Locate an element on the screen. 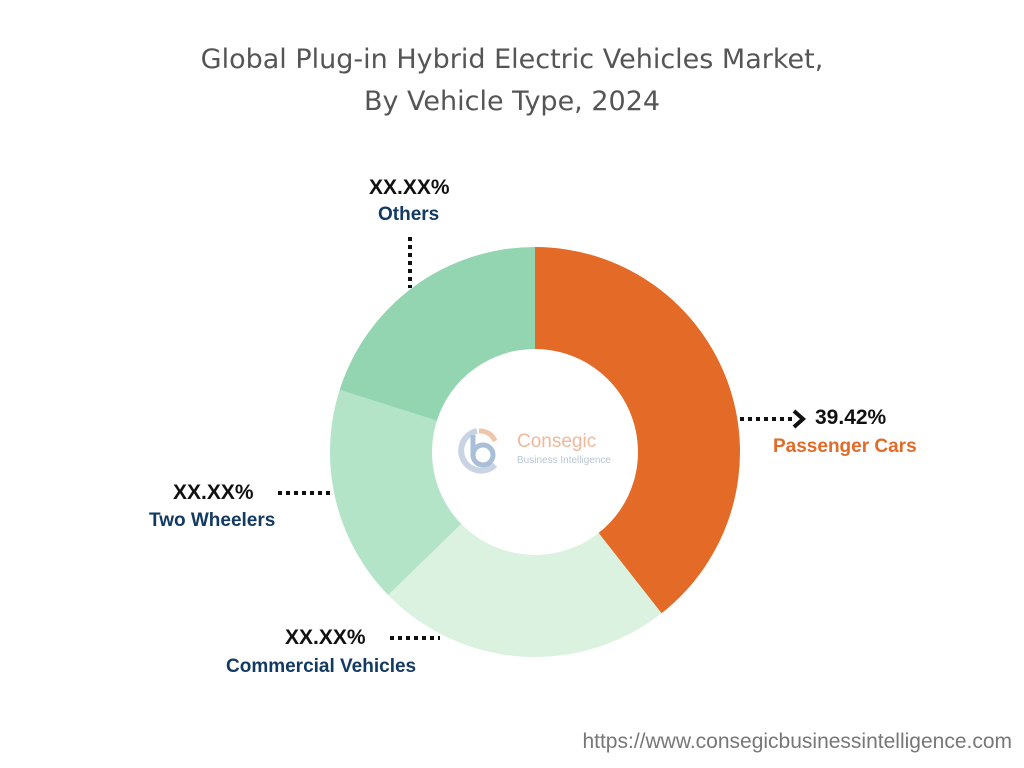 Image resolution: width=1024 pixels, height=768 pixels. label-name-others: Others is located at coordinates (409, 214).